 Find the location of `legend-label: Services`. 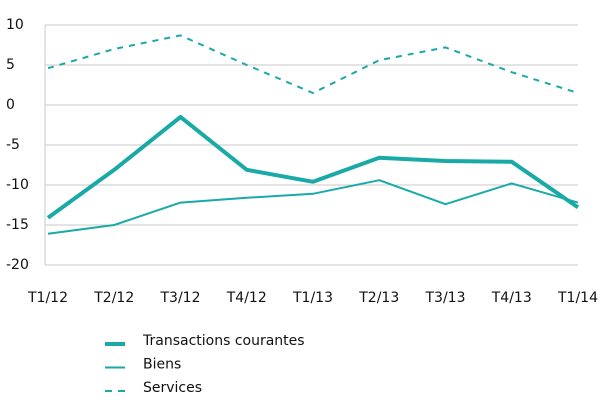

legend-label: Services is located at coordinates (172, 388).